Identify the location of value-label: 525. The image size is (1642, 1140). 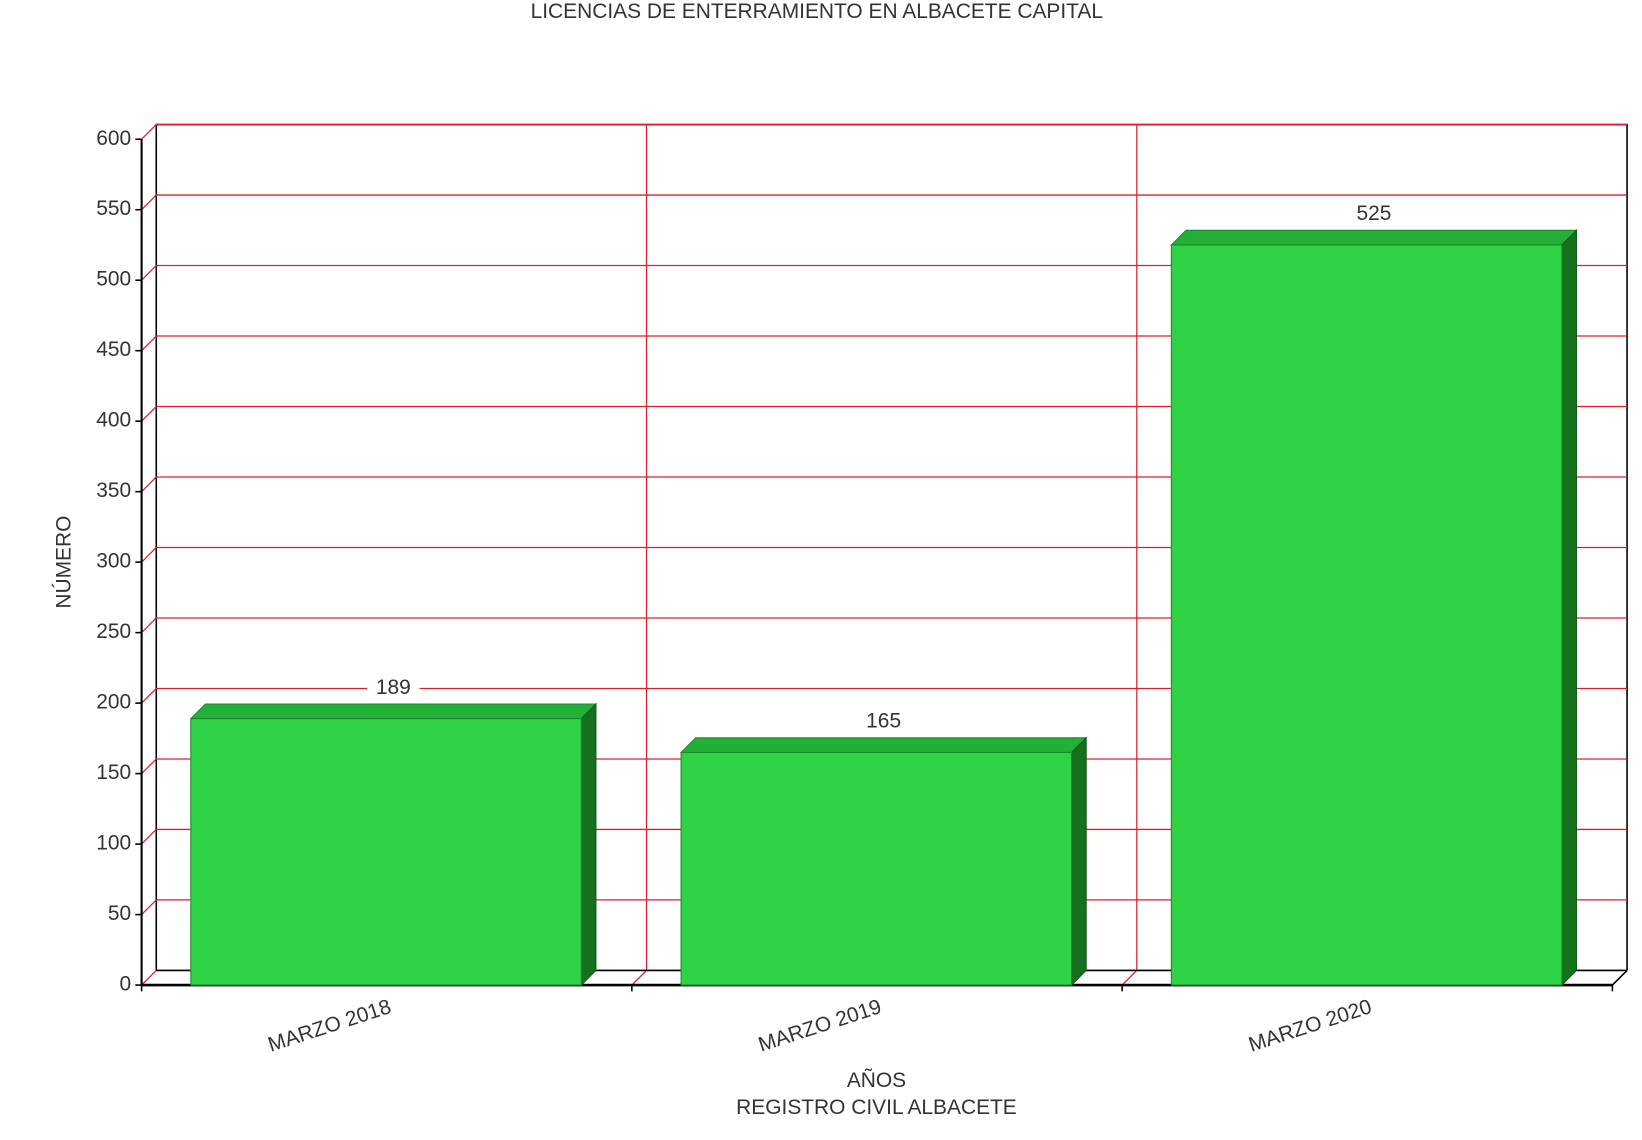
(1373, 213).